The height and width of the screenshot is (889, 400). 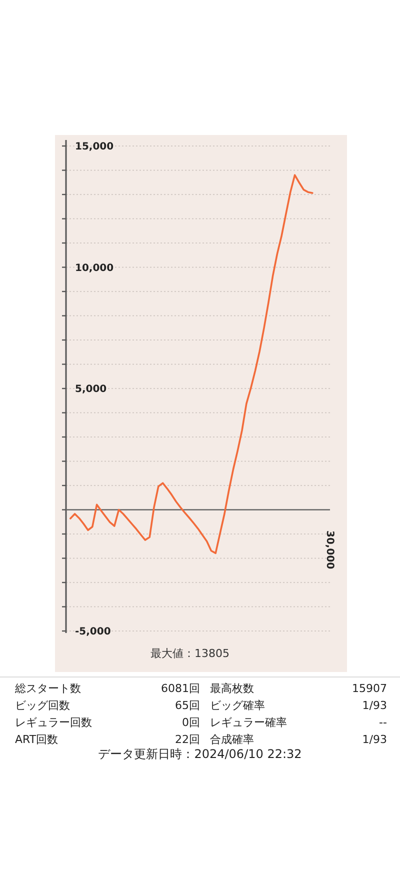 I want to click on text: レギュラー回数, so click(x=53, y=722).